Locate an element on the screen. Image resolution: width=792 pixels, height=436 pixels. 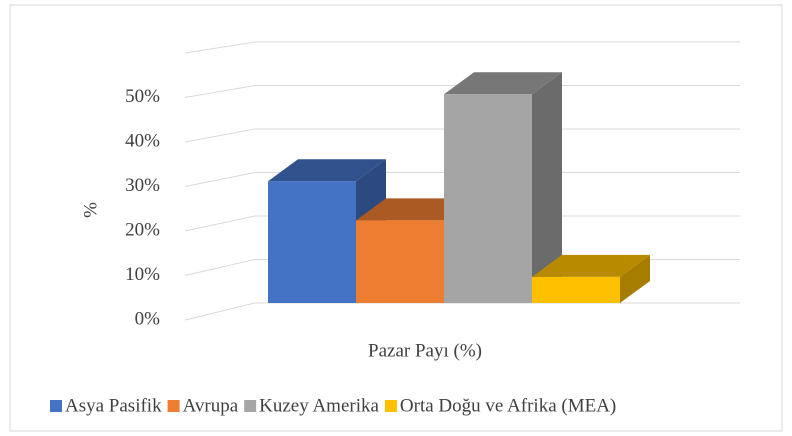
y-tick-label: 50% is located at coordinates (142, 96).